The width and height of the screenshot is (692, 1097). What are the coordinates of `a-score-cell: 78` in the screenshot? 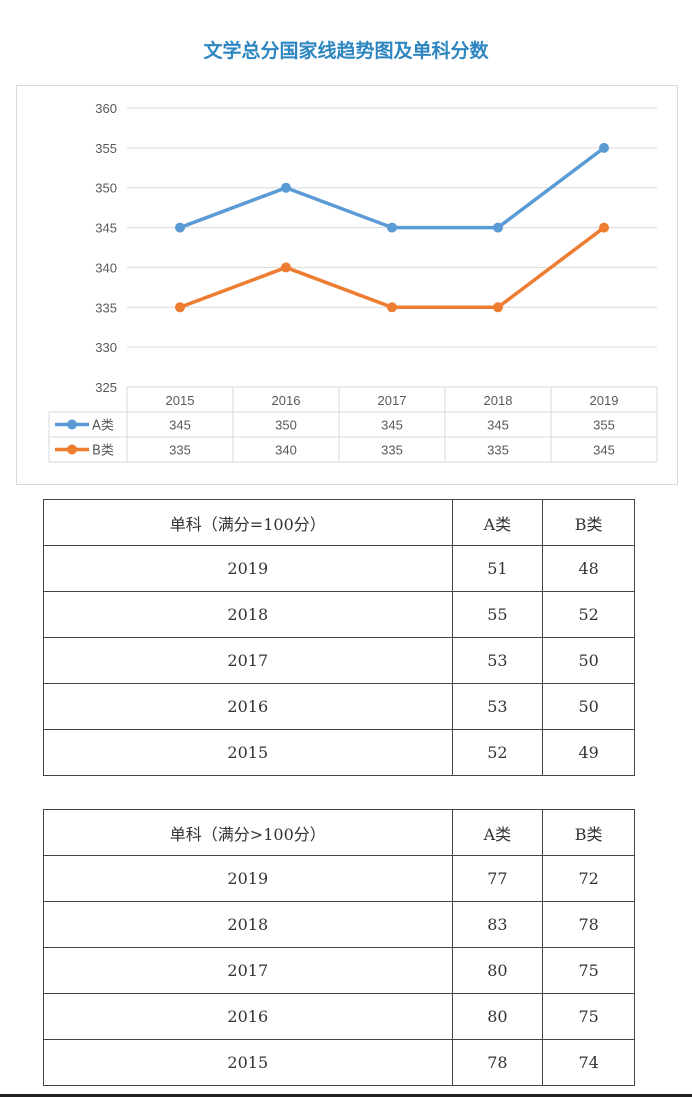 It's located at (497, 1062).